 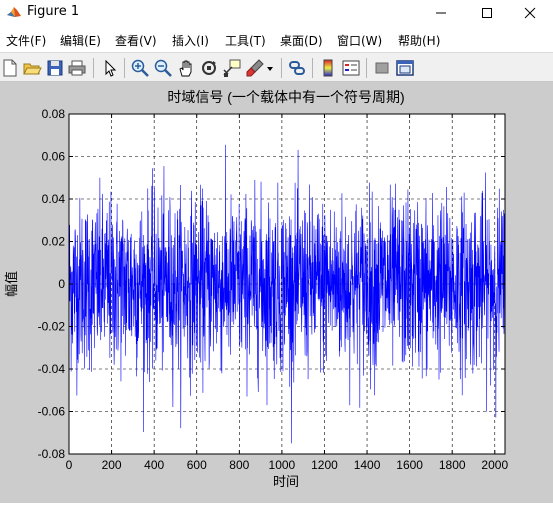 I want to click on menu-help: 帮助(H), so click(x=419, y=41).